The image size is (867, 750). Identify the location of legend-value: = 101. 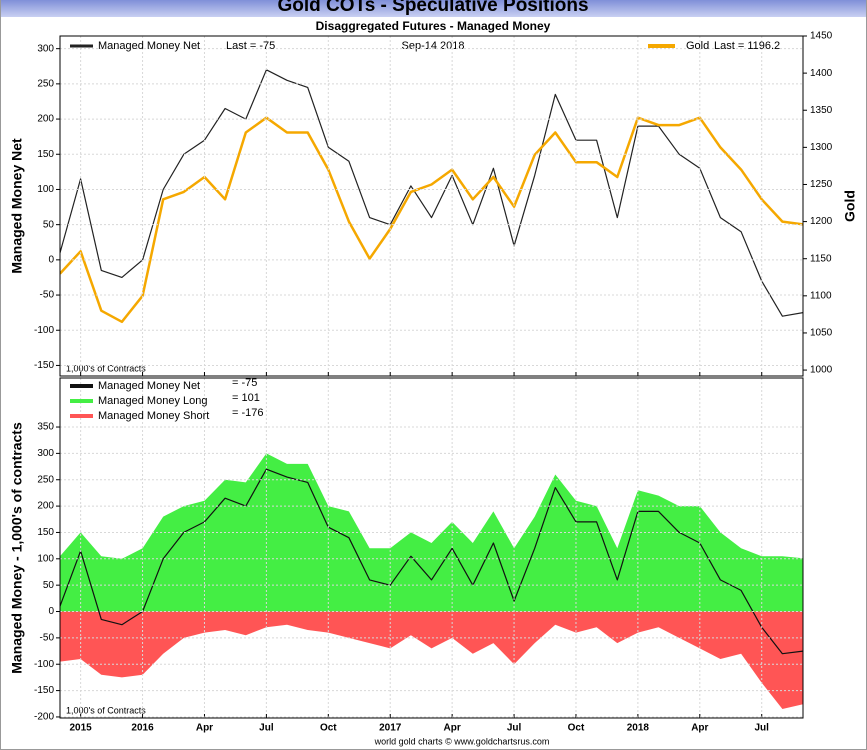
(246, 398).